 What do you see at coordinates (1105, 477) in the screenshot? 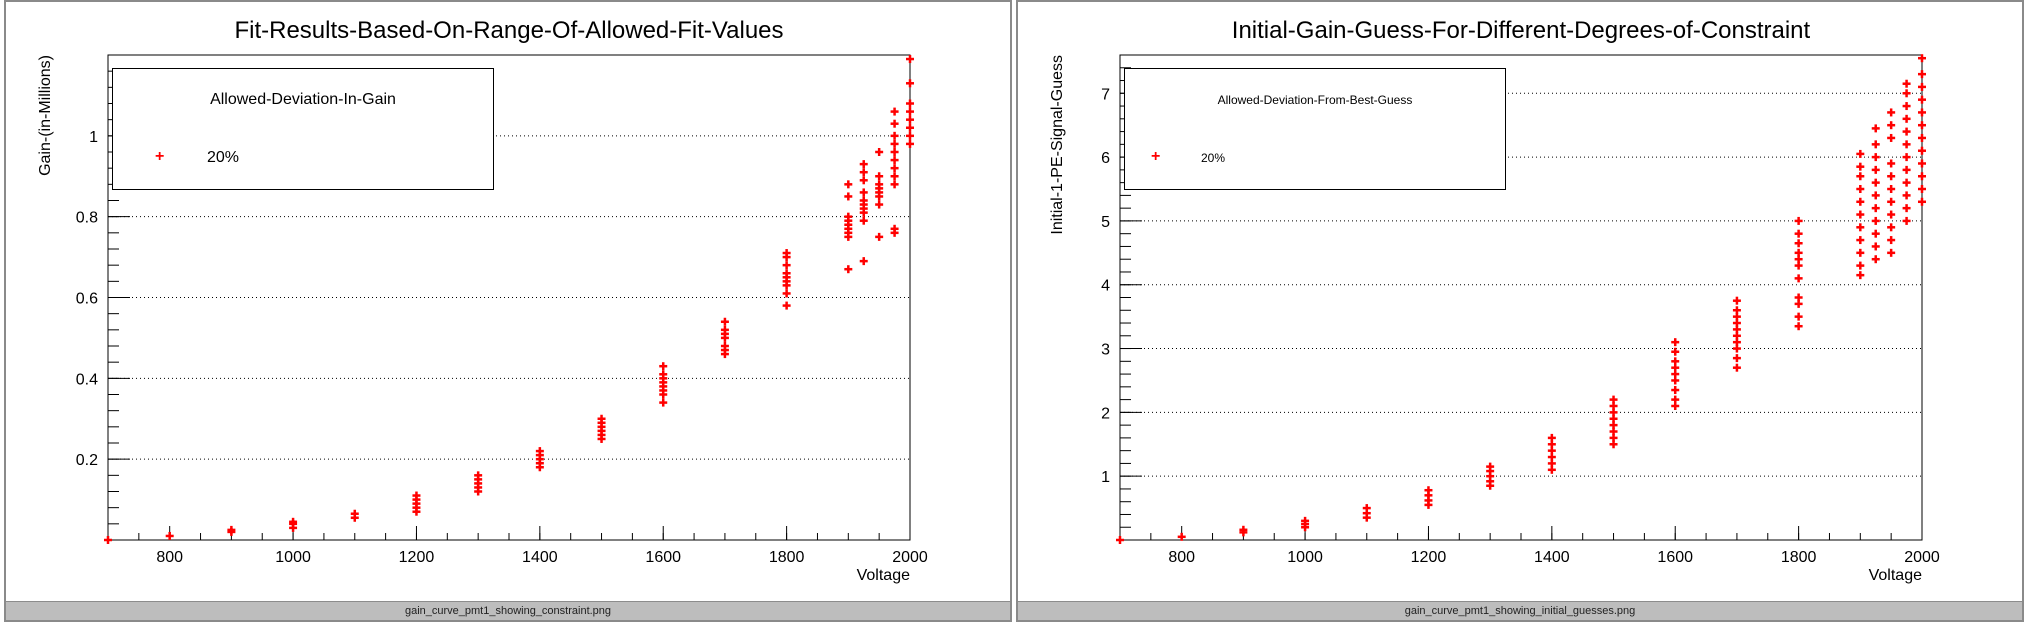
I see `y-tick-label: 1` at bounding box center [1105, 477].